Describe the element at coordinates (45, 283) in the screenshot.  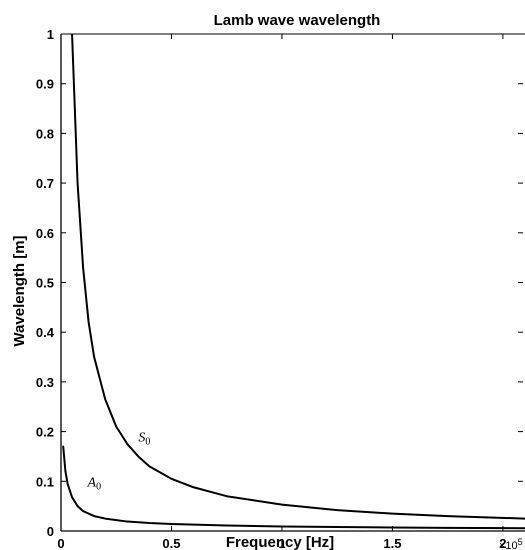
I see `y-tick-label: 0.5` at that location.